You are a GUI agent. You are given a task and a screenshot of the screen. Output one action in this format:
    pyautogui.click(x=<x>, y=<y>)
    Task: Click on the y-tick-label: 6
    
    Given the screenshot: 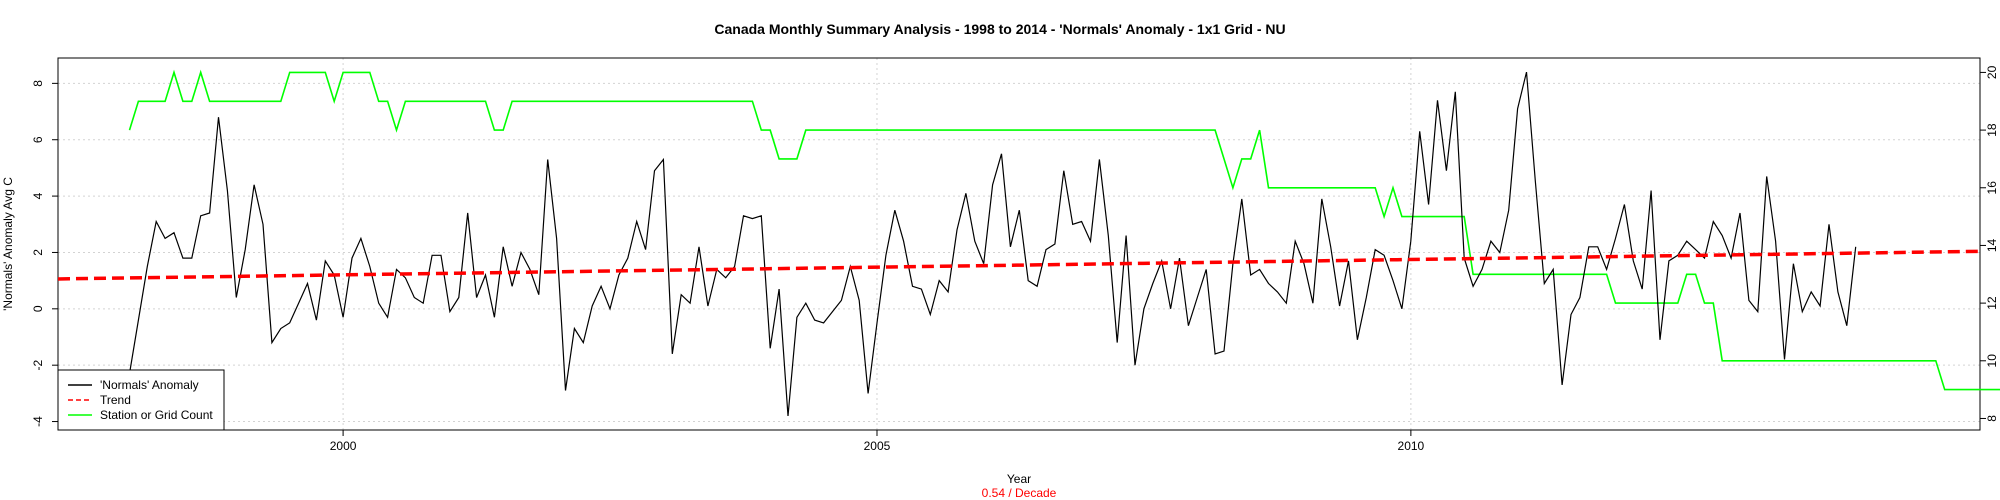 What is the action you would take?
    pyautogui.click(x=38, y=139)
    